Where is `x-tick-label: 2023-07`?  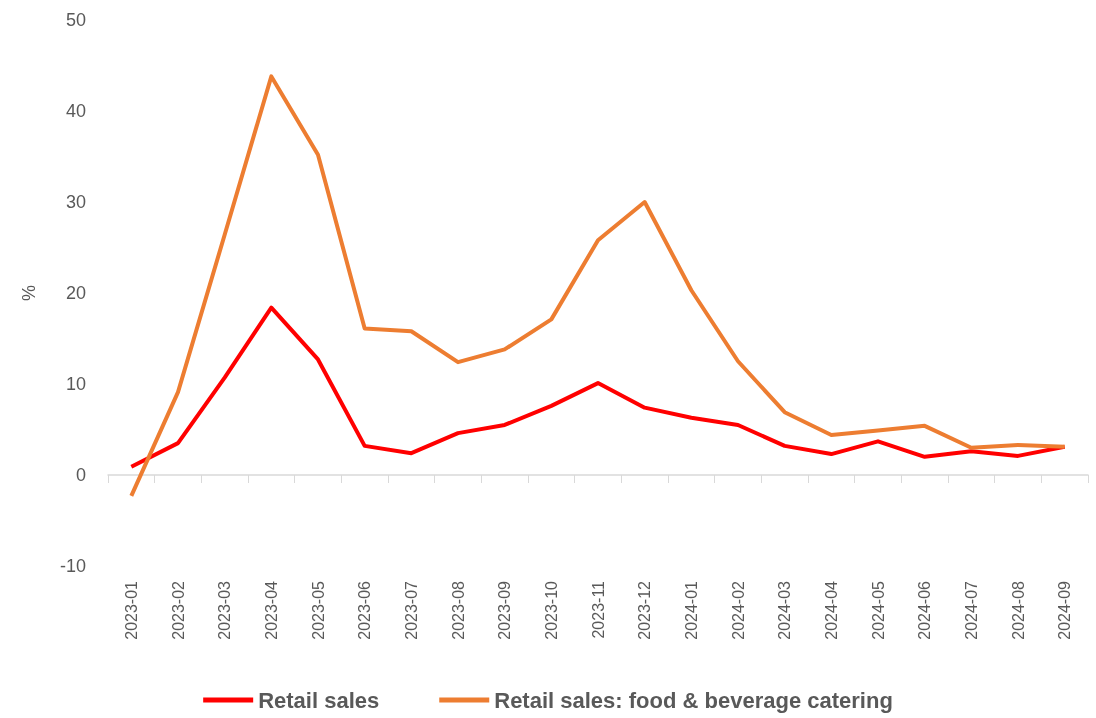 x-tick-label: 2023-07 is located at coordinates (411, 610).